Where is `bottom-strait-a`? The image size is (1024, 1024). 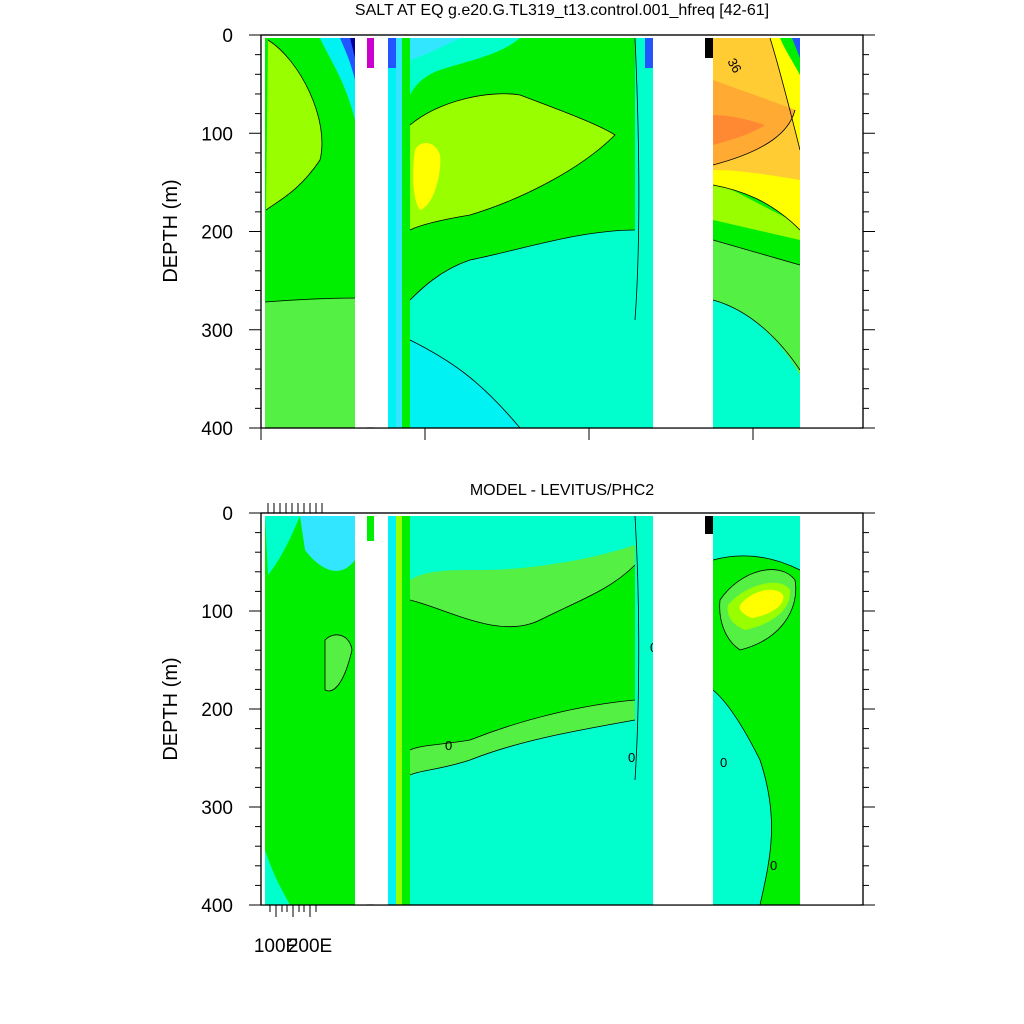 bottom-strait-a is located at coordinates (370, 528).